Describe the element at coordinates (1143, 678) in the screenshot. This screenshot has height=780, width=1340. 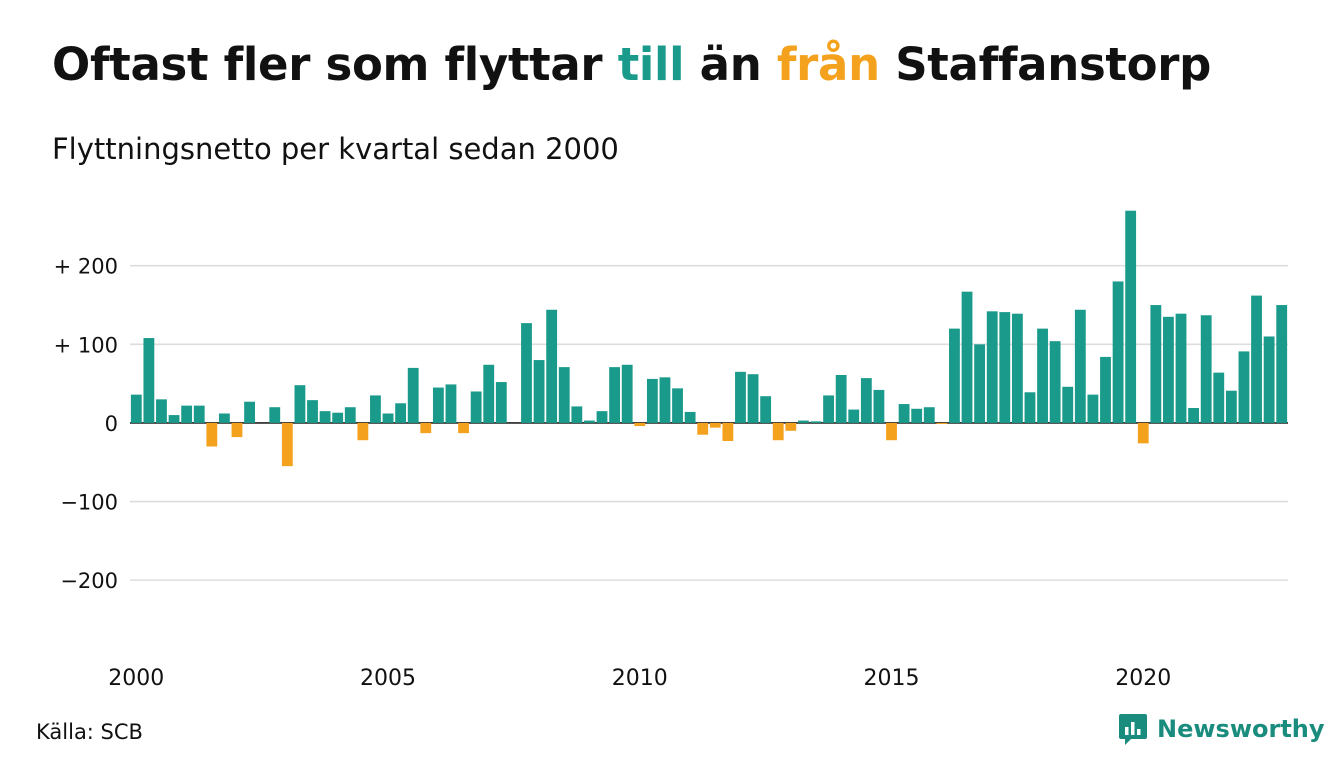
I see `x-tick-label: 2020` at that location.